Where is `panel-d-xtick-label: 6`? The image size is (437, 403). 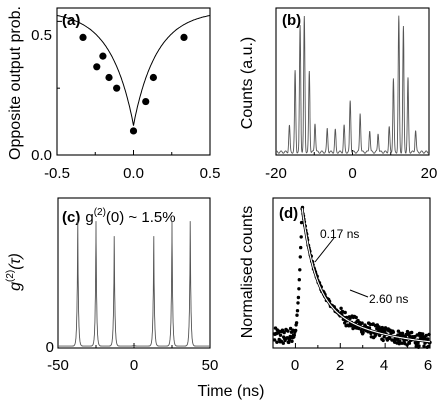
panel-d-xtick-label: 6 is located at coordinates (428, 365).